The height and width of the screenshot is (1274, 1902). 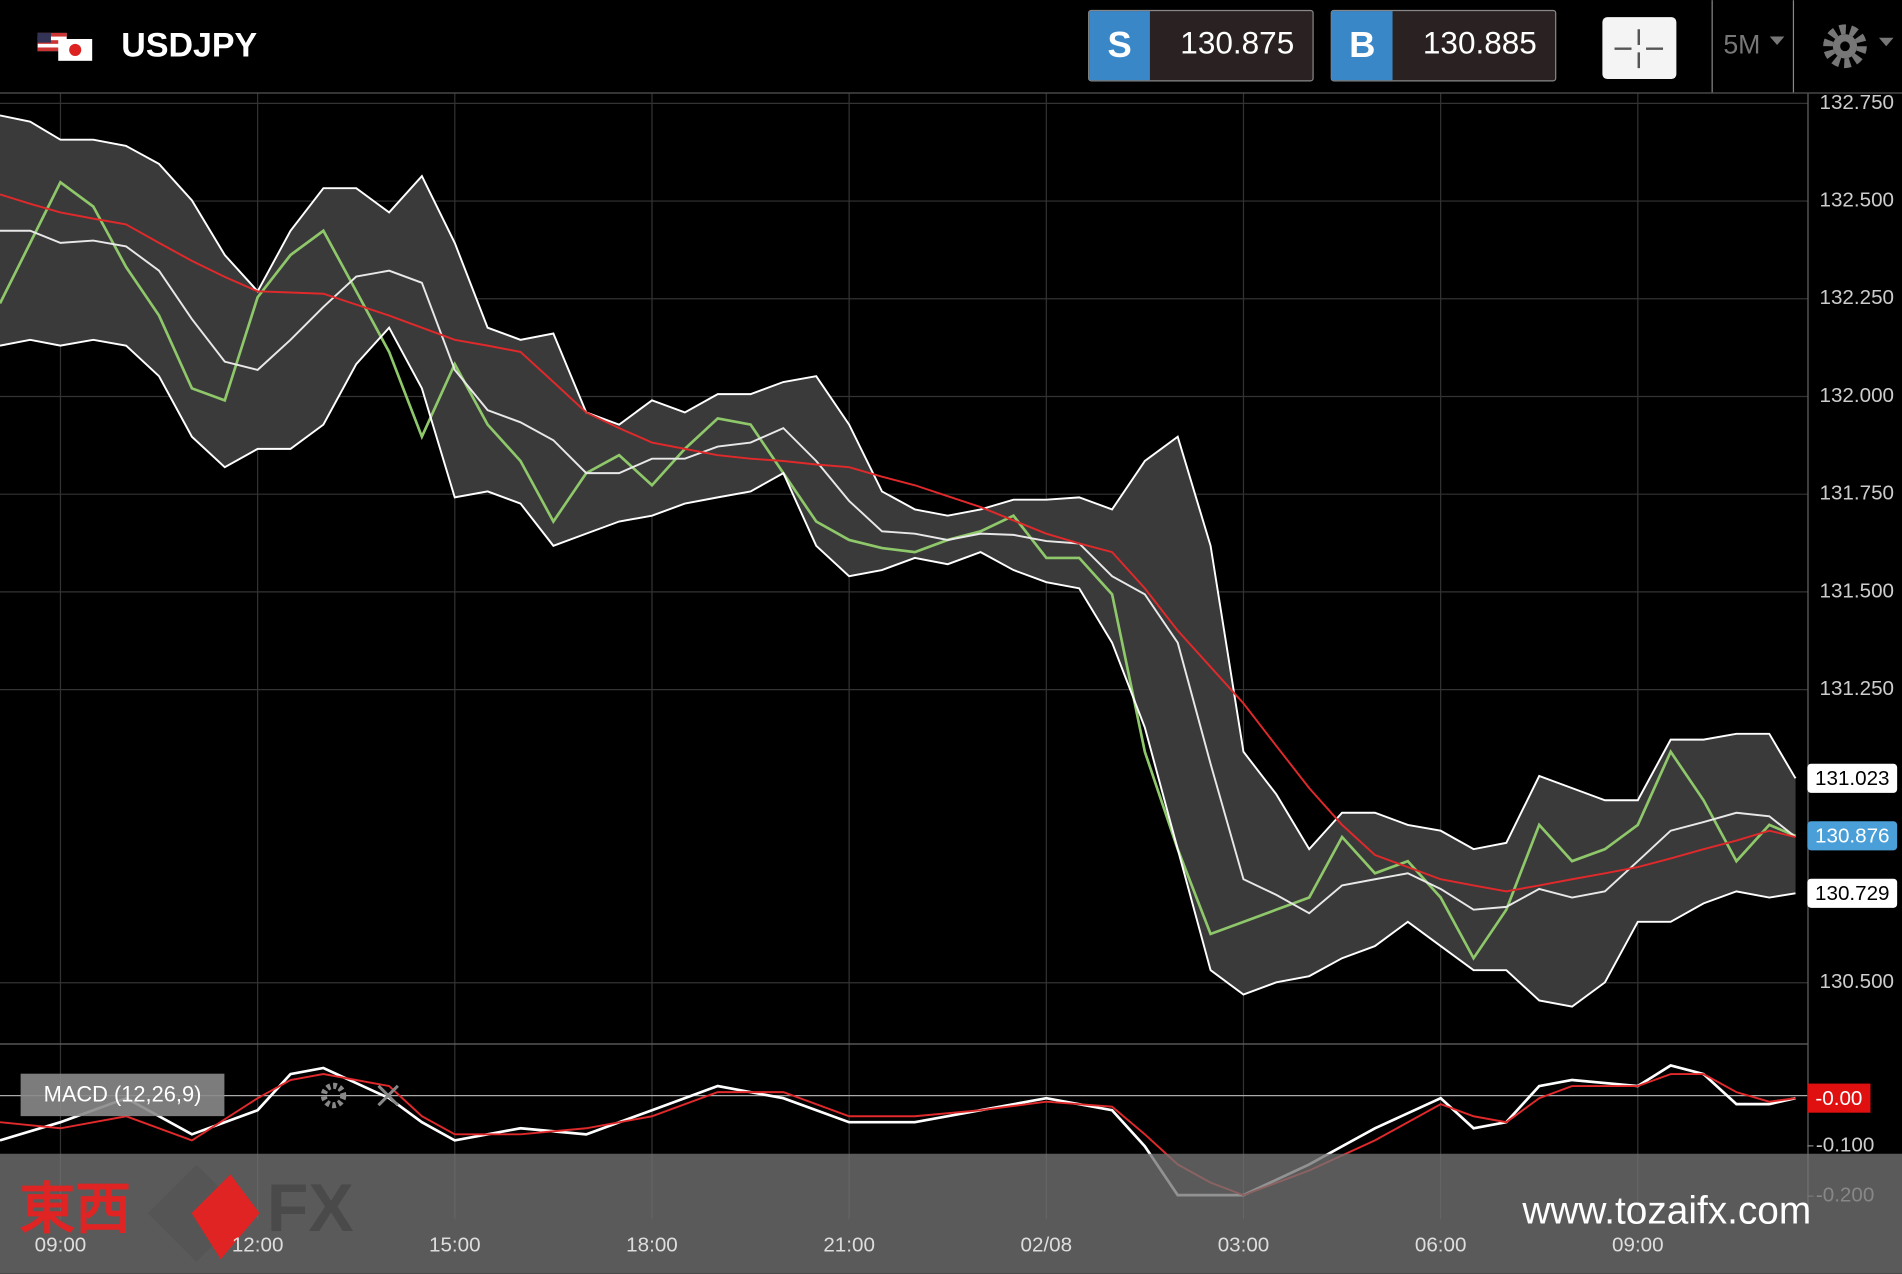 I want to click on interval: 5M, so click(x=1741, y=44).